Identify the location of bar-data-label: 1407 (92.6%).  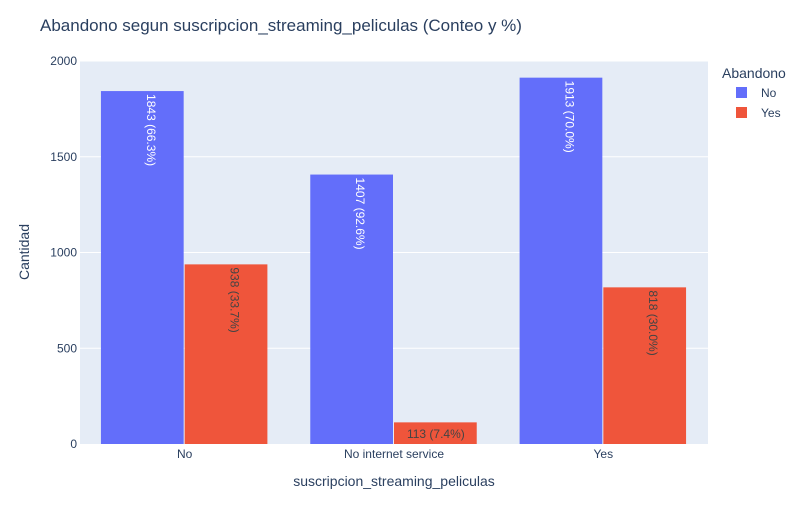
(360, 214).